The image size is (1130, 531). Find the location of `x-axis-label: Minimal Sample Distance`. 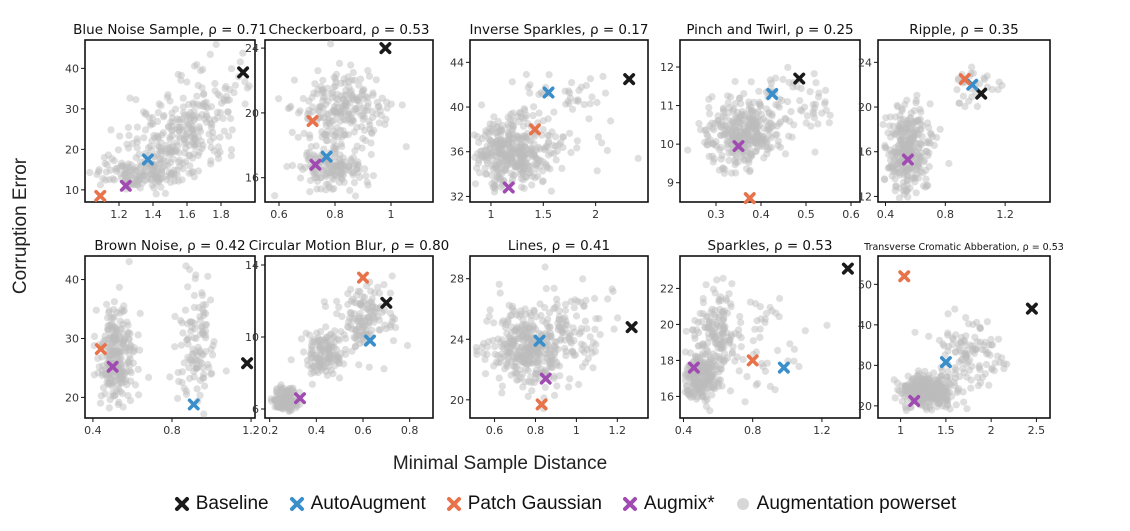

x-axis-label: Minimal Sample Distance is located at coordinates (500, 463).